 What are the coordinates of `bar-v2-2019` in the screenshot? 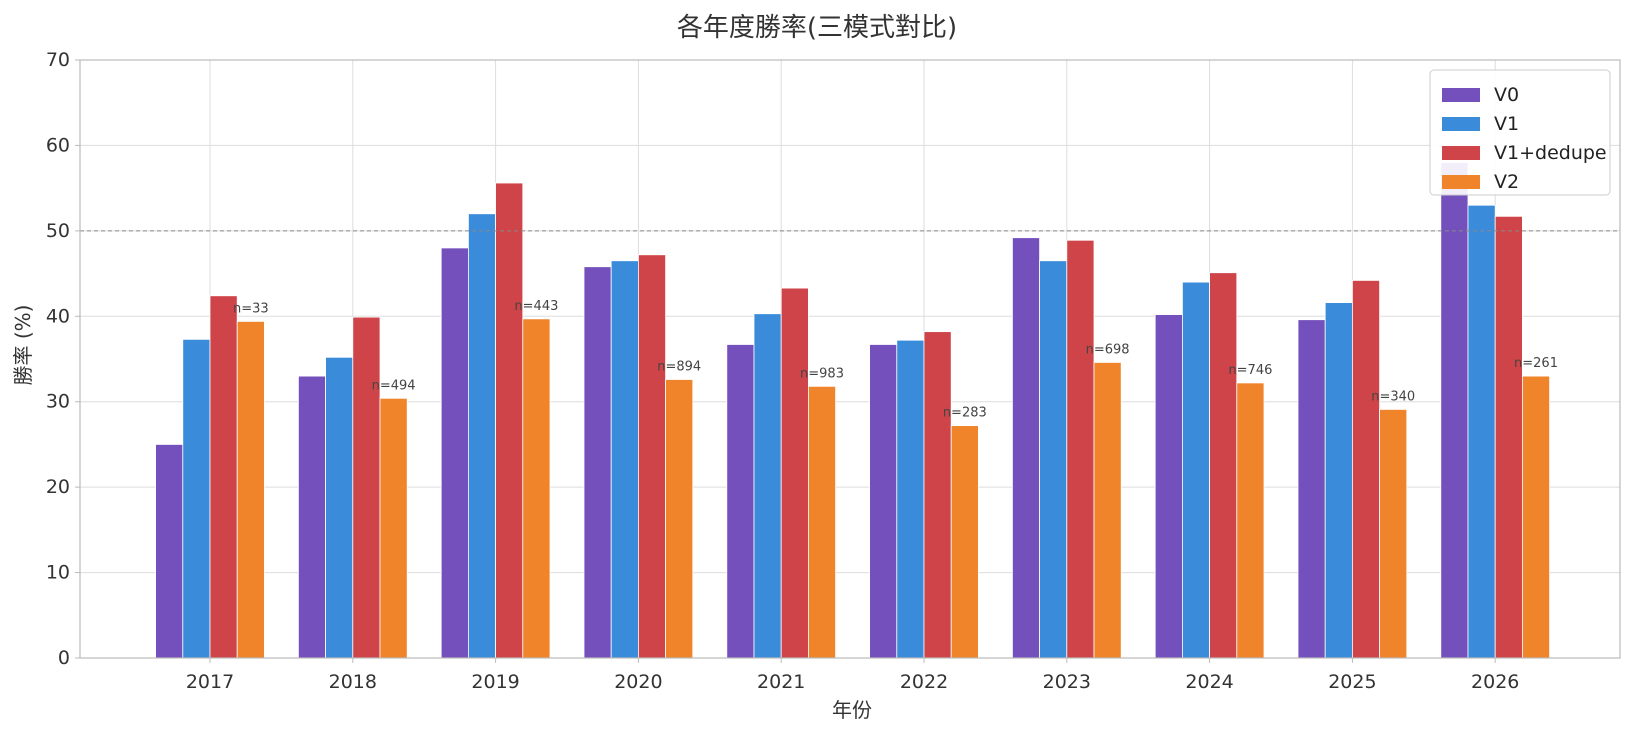 It's located at (536, 488).